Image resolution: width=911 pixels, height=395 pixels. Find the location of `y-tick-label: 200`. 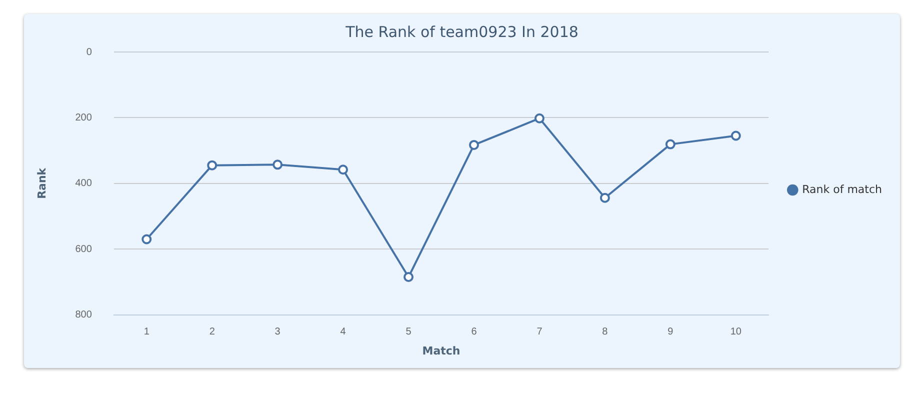

y-tick-label: 200 is located at coordinates (83, 118).